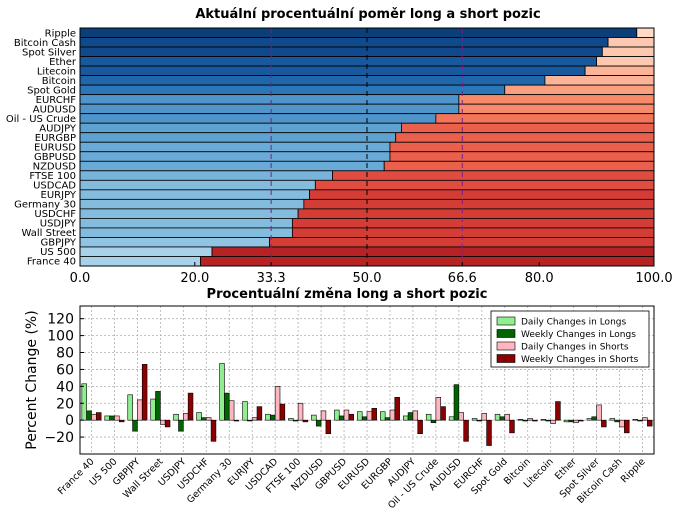 Image resolution: width=680 pixels, height=516 pixels. I want to click on ratio-category-label: Wall Street, so click(49, 233).